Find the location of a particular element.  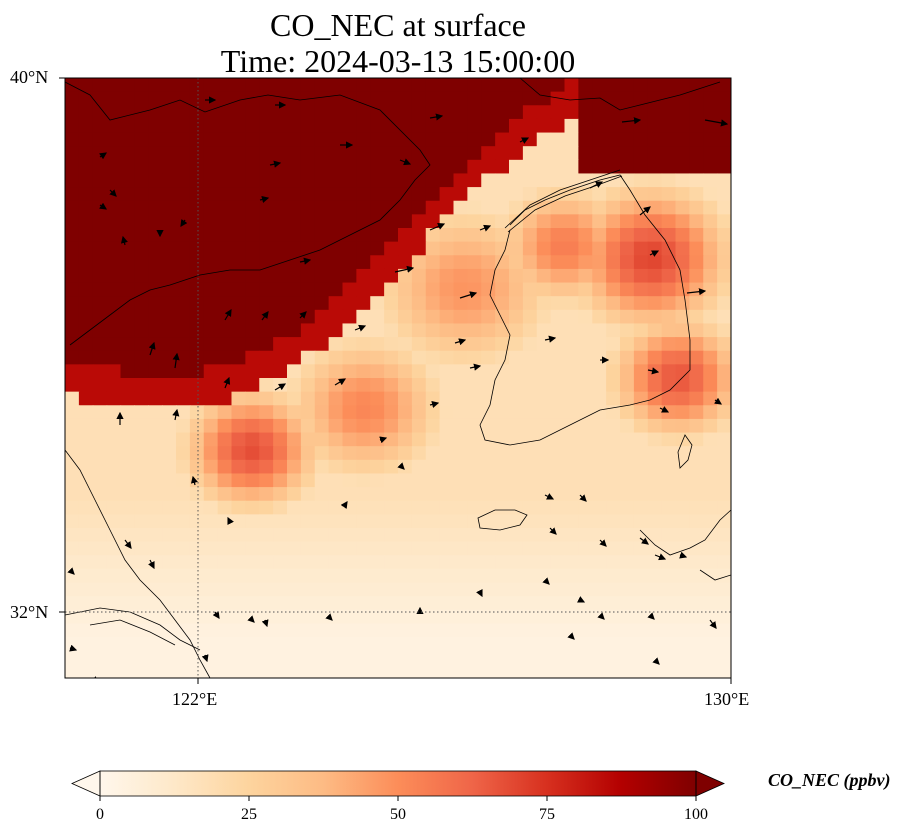

colorbar-tick-0: 0 is located at coordinates (100, 814).